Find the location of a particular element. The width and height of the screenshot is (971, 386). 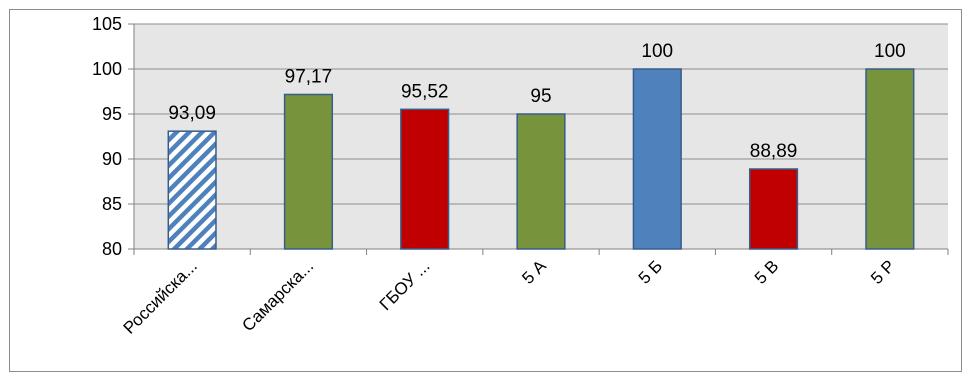

y-tick-label: 90 is located at coordinates (112, 159).